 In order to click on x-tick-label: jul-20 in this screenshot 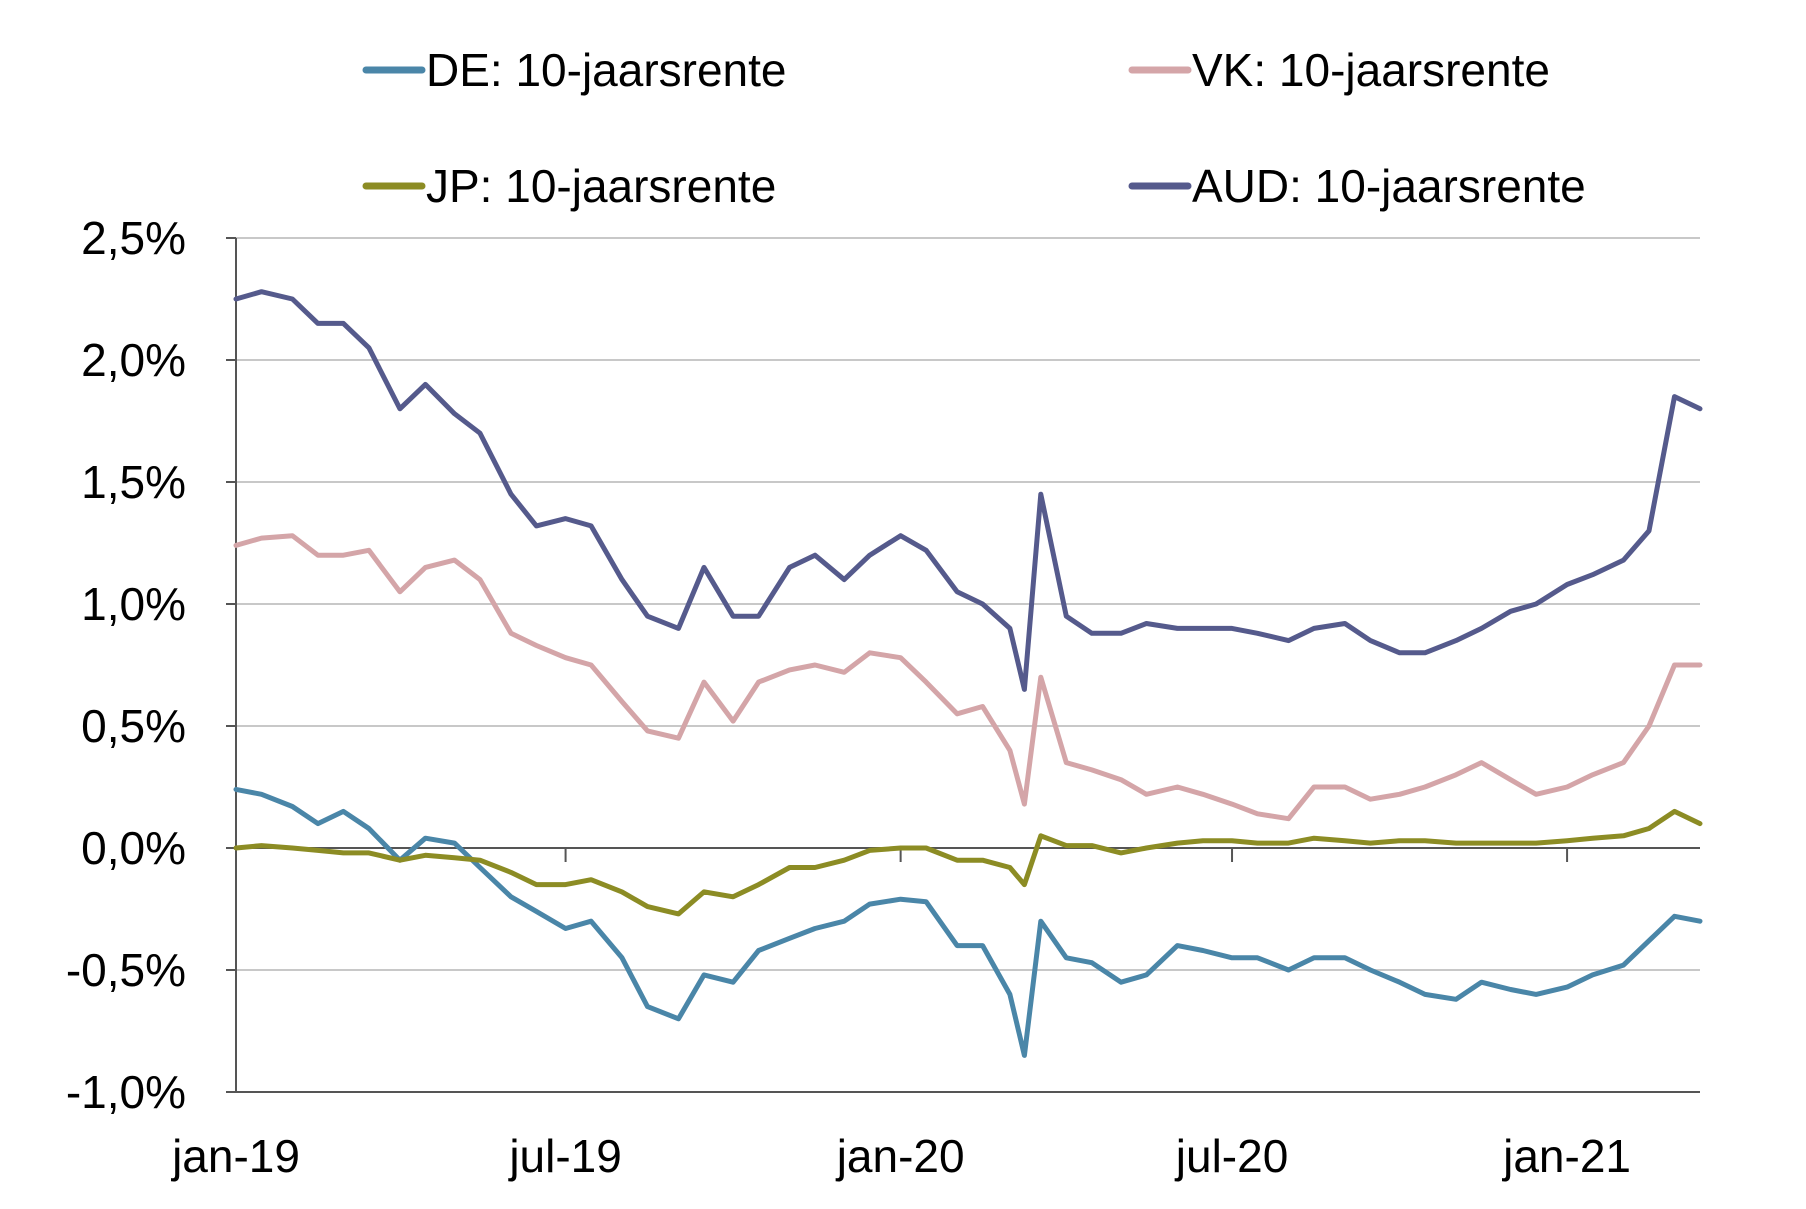, I will do `click(1231, 1156)`.